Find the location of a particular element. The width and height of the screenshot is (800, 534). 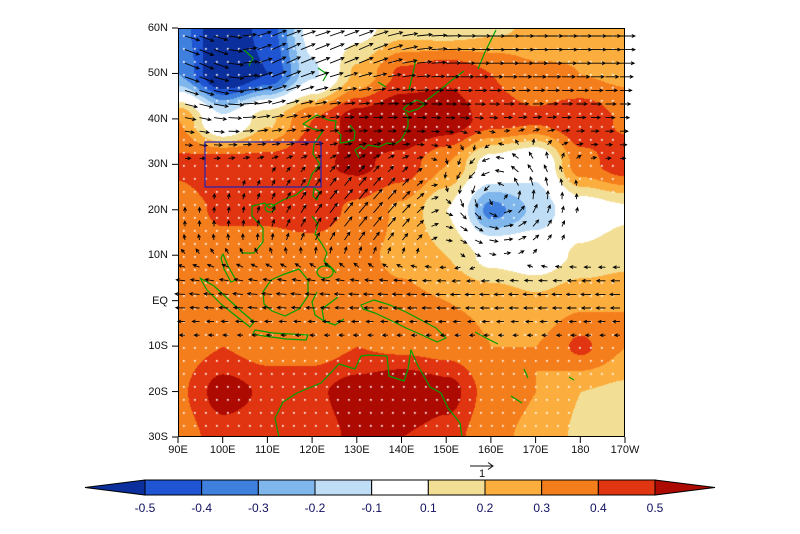

highlight-box is located at coordinates (263, 164).